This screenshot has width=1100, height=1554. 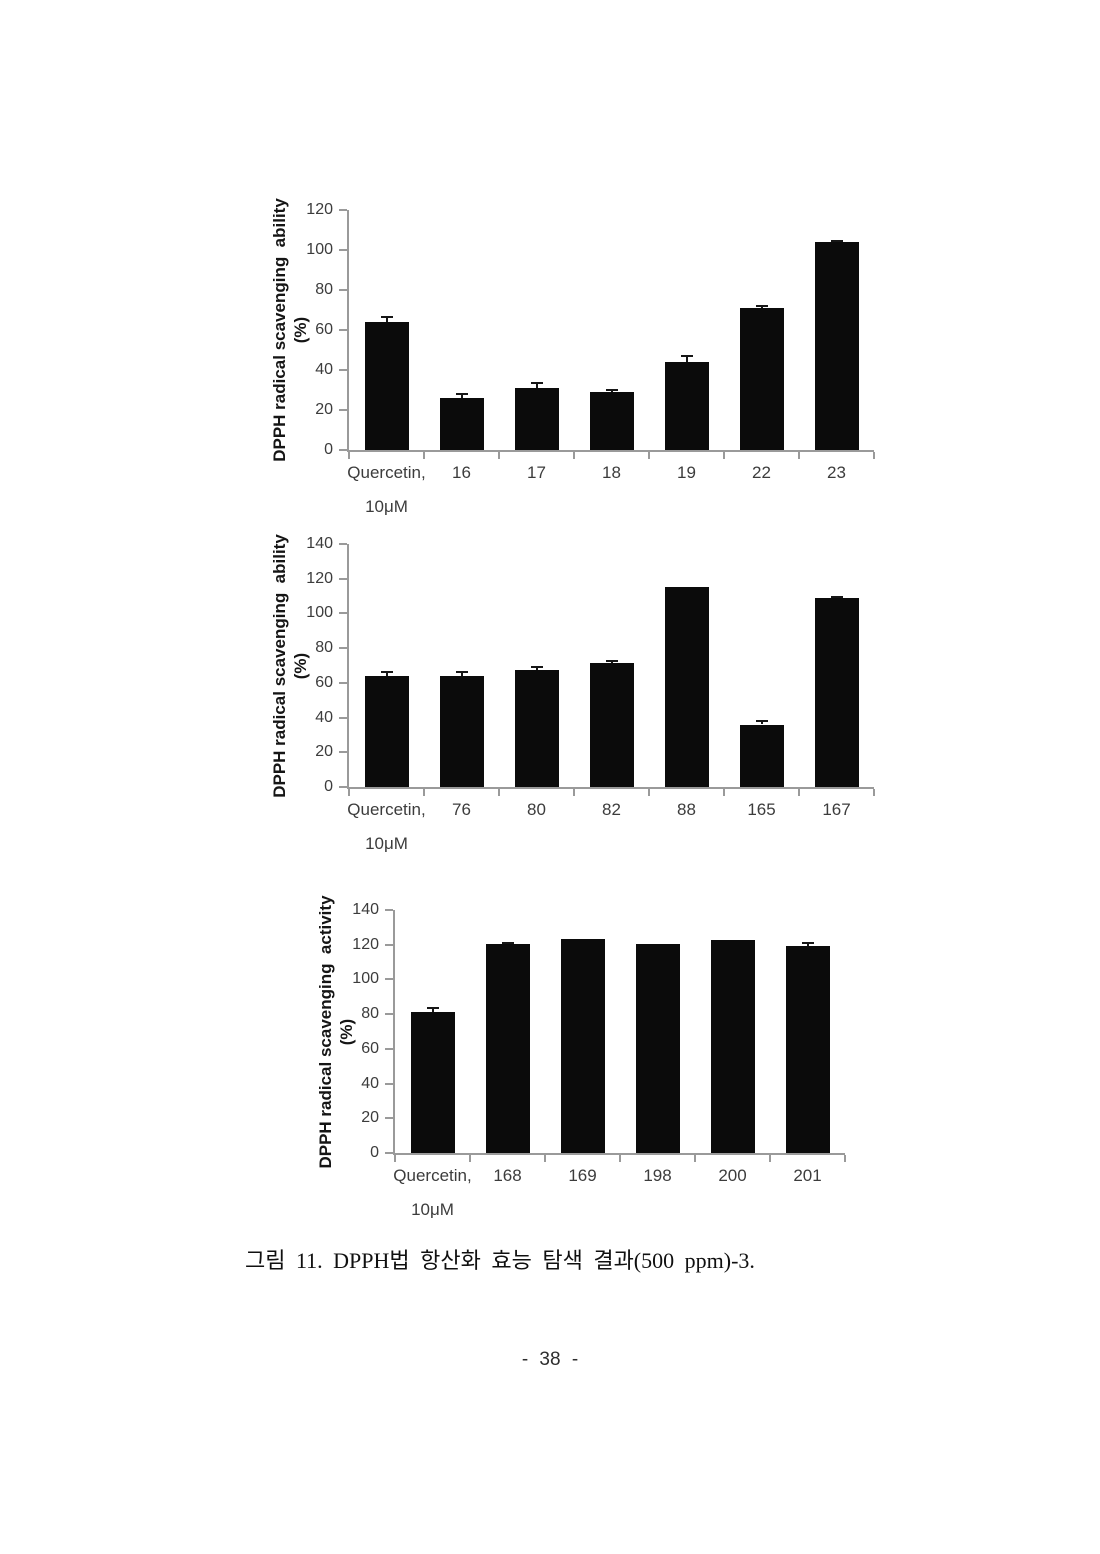 What do you see at coordinates (290, 666) in the screenshot?
I see `y-axis-title: DPPH radical scavenging ability (%)` at bounding box center [290, 666].